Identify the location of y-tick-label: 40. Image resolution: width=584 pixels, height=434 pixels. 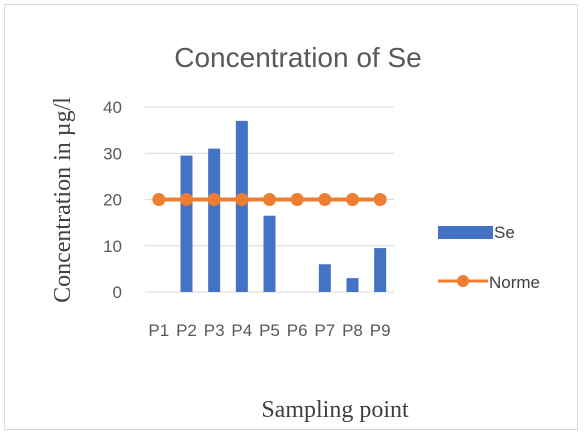
(112, 107).